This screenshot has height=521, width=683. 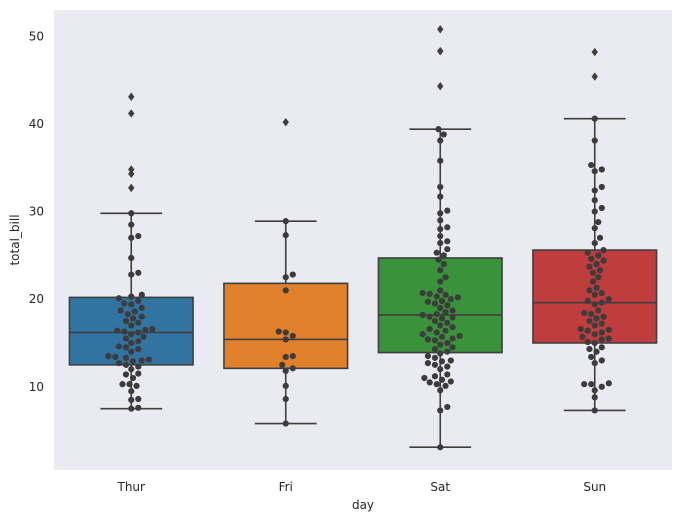 I want to click on y-tick-label: 40, so click(x=36, y=124).